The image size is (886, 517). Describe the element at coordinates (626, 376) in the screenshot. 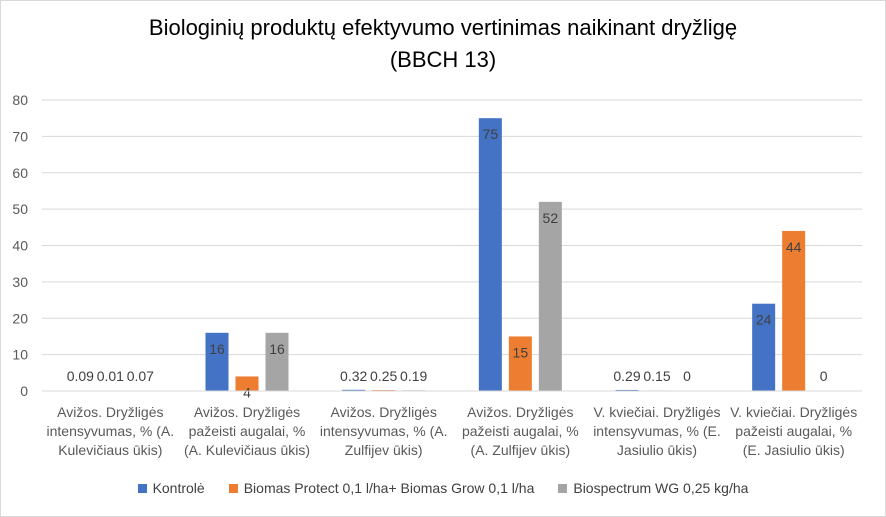

I see `data-label: 0.29` at that location.